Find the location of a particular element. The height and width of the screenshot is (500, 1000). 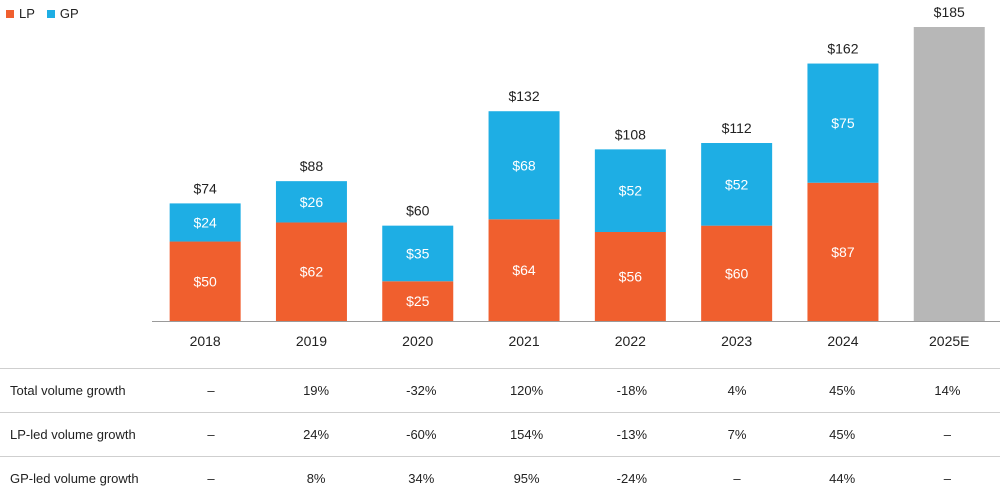

label-gp-2019: $26 is located at coordinates (312, 202).